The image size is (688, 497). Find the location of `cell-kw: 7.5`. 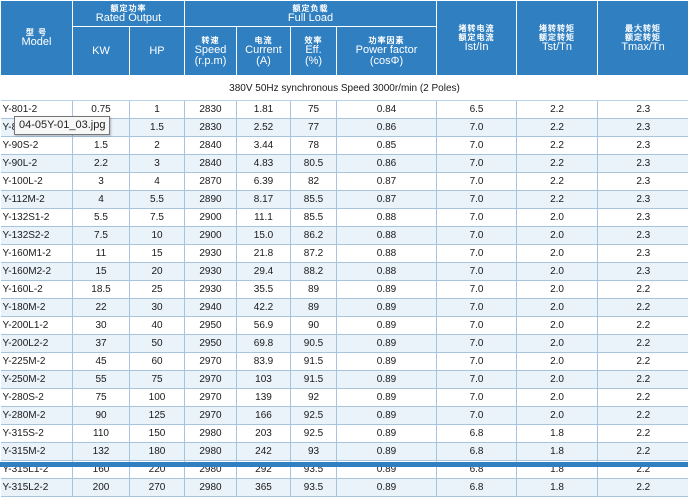

cell-kw: 7.5 is located at coordinates (101, 236).